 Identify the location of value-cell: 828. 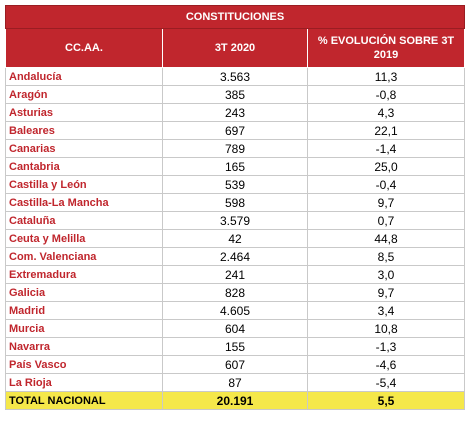
(235, 292).